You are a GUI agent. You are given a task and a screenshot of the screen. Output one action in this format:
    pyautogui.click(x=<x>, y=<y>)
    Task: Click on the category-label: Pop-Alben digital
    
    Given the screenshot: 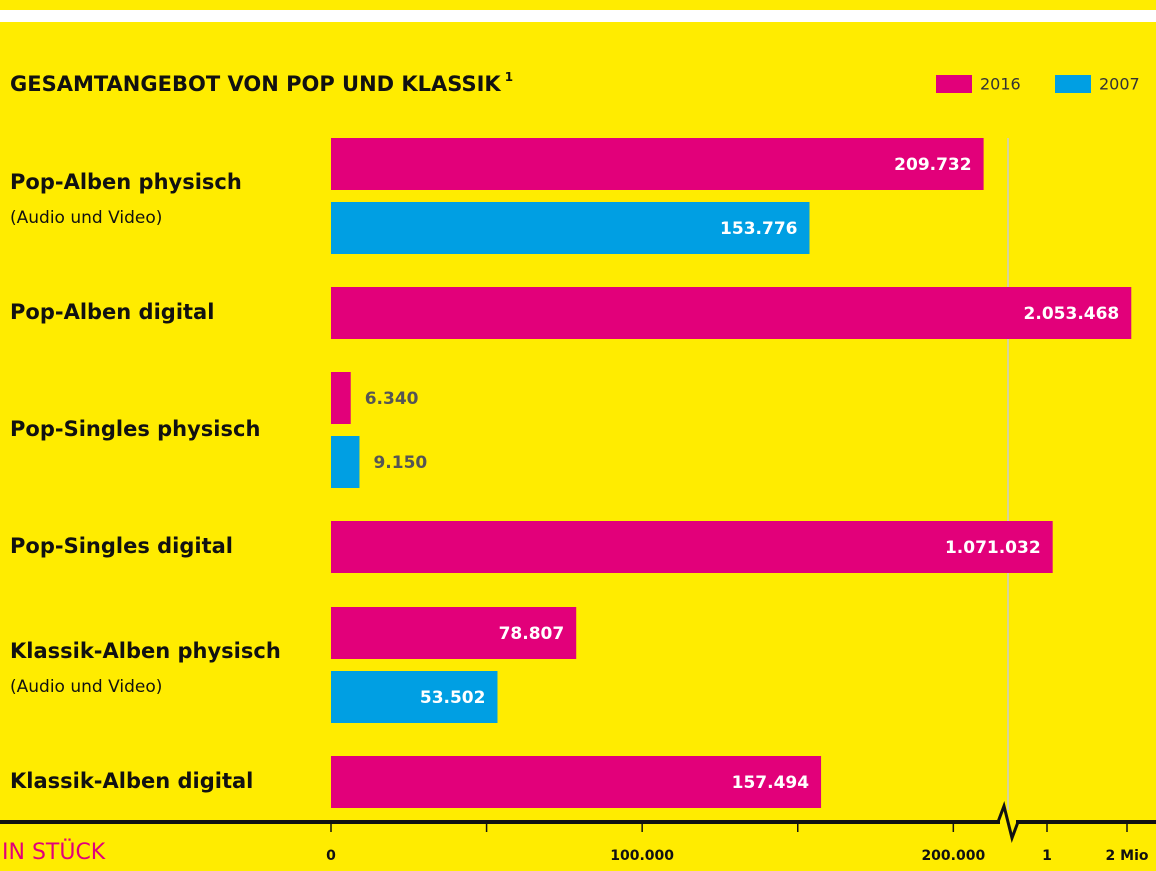 What is the action you would take?
    pyautogui.click(x=112, y=312)
    